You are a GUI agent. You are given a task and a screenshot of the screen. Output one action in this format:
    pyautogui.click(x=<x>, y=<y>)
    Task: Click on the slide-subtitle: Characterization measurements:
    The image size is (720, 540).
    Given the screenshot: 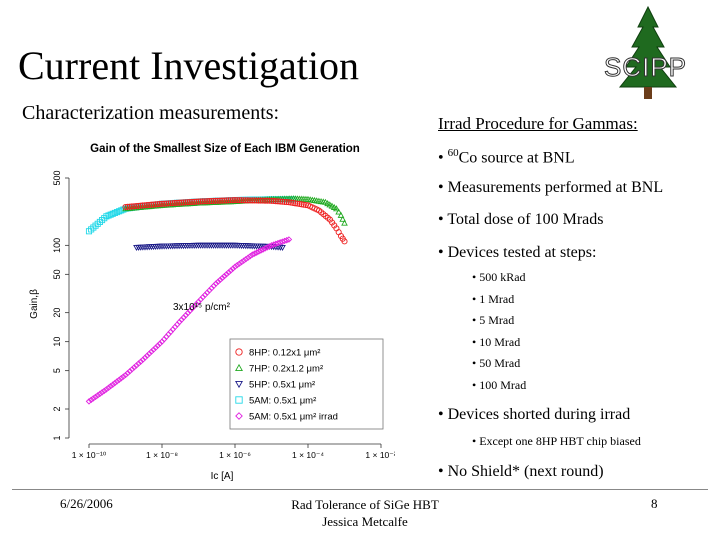 What is the action you would take?
    pyautogui.click(x=151, y=113)
    